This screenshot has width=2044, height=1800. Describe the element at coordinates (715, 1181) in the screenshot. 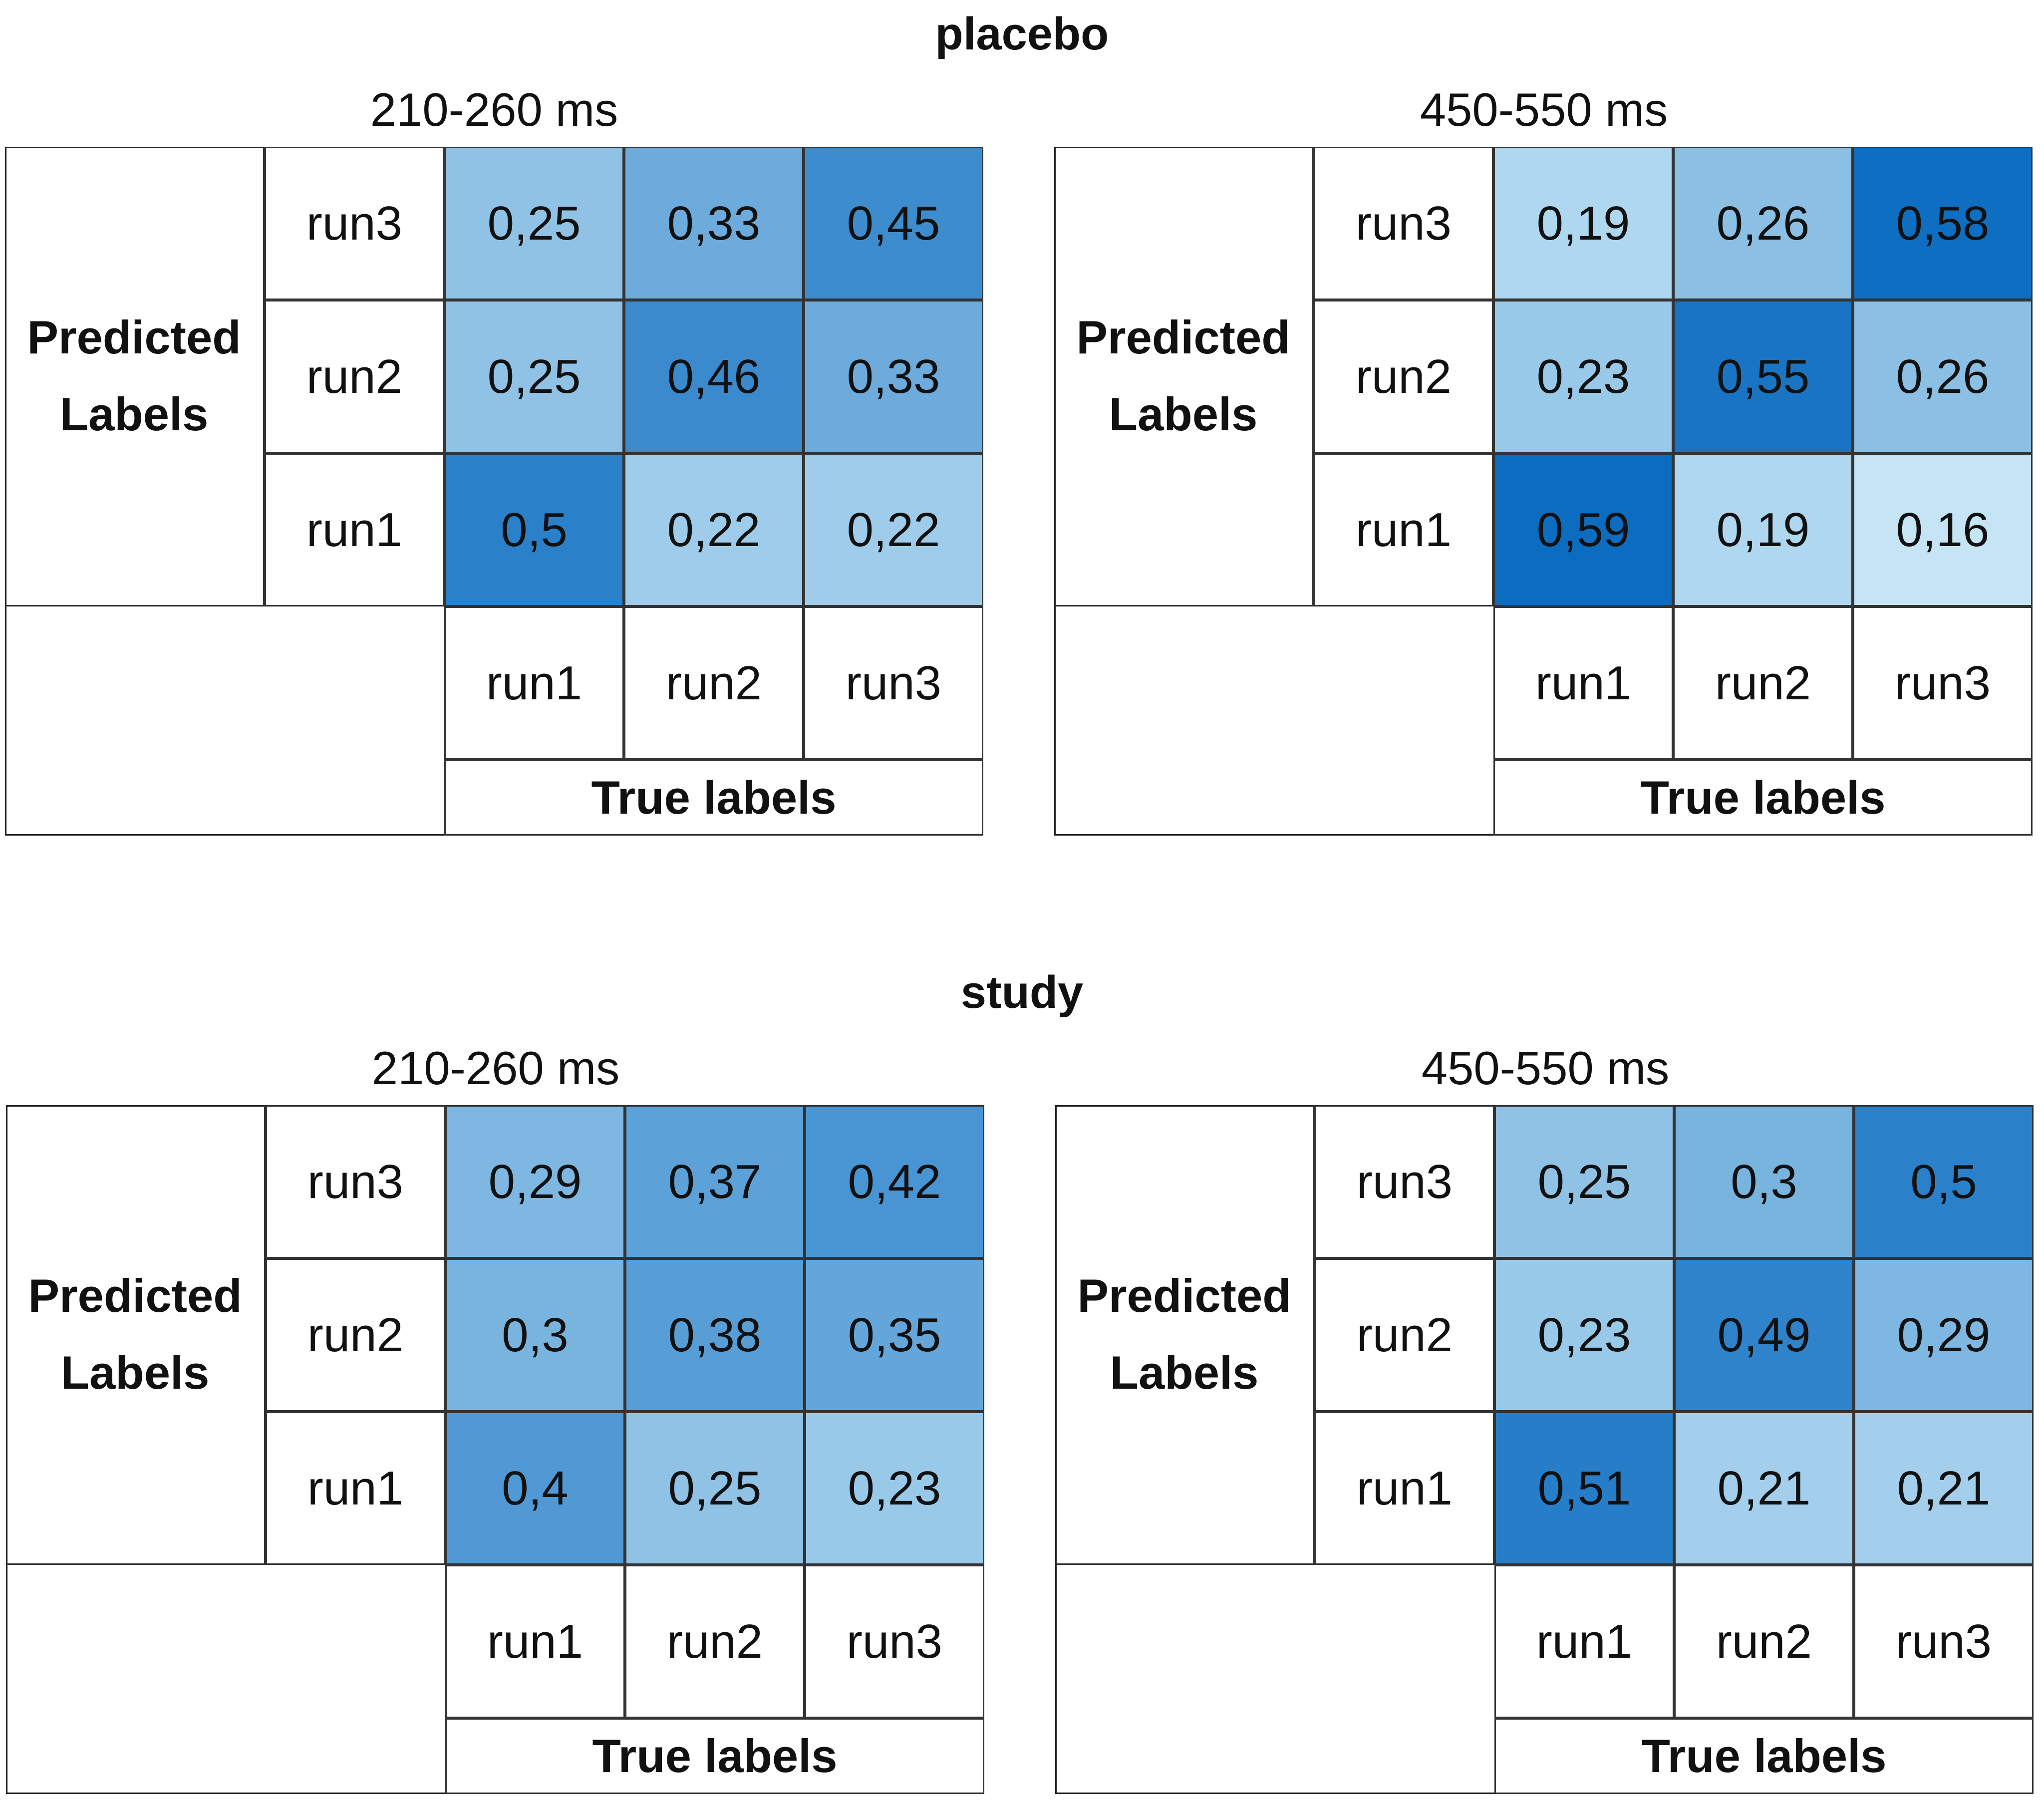

I see `heatmap-cell: 0,37` at that location.